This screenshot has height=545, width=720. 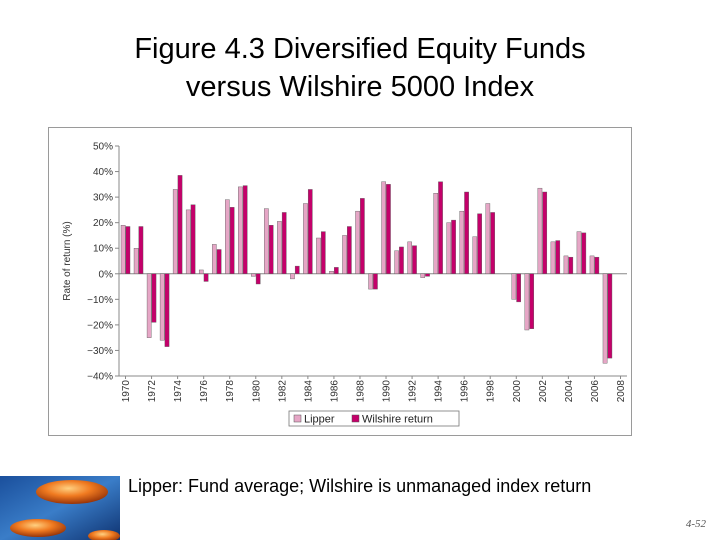 What do you see at coordinates (106, 274) in the screenshot?
I see `y-tick-label: 0%` at bounding box center [106, 274].